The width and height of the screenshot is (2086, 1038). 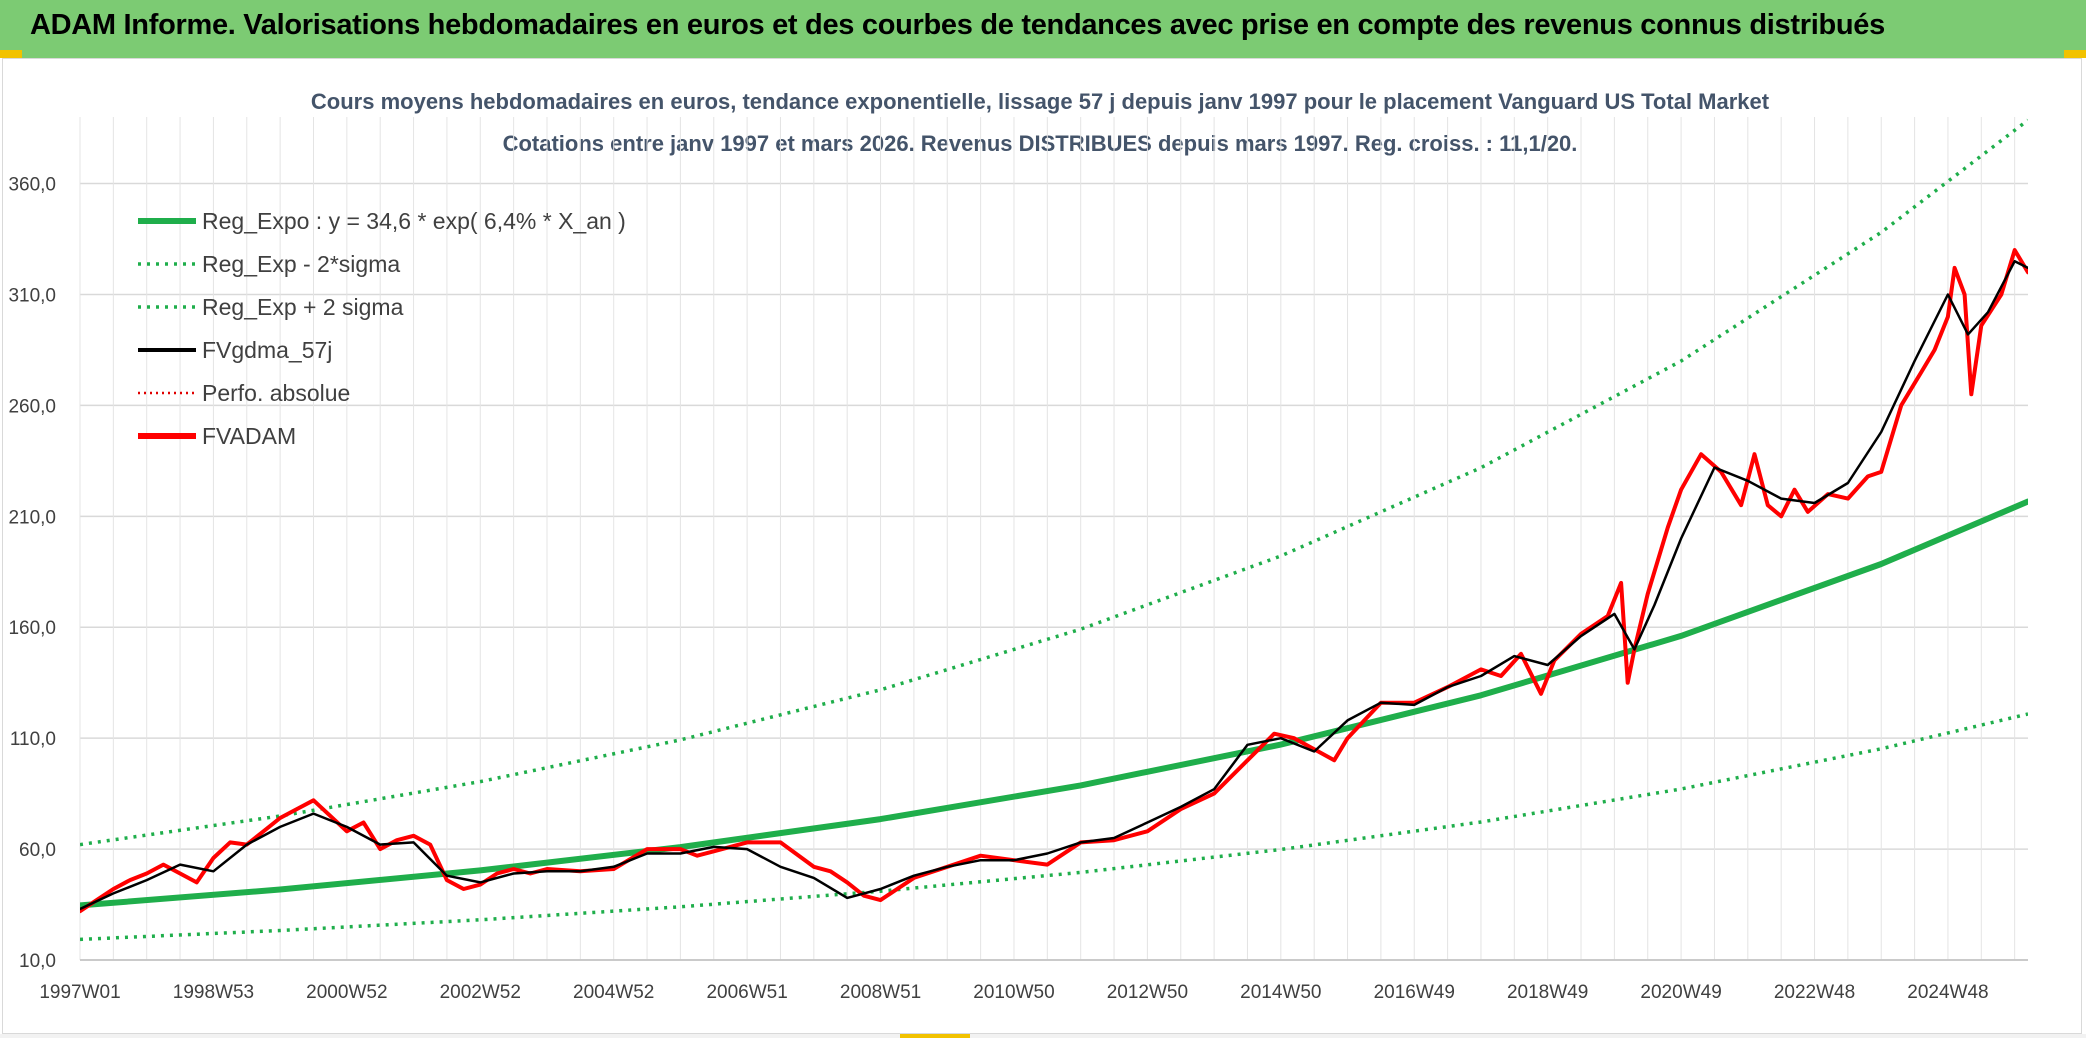 I want to click on y-tick-label: 310,0, so click(x=32, y=295).